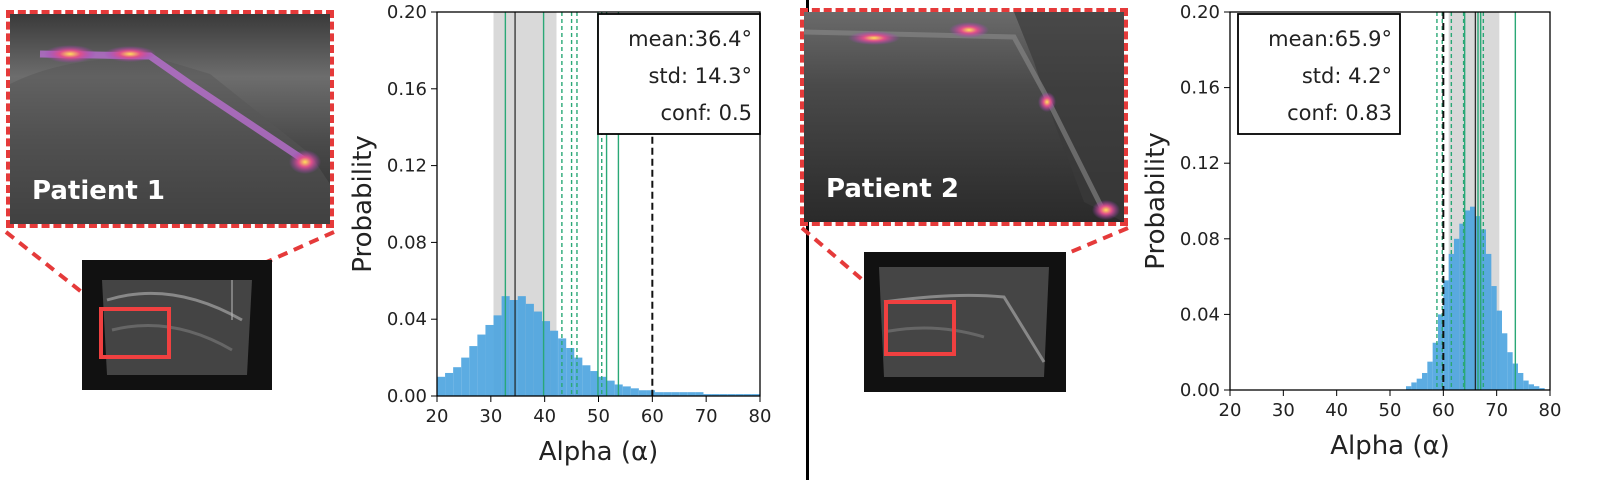  I want to click on thumbnail-scan, so click(177, 327).